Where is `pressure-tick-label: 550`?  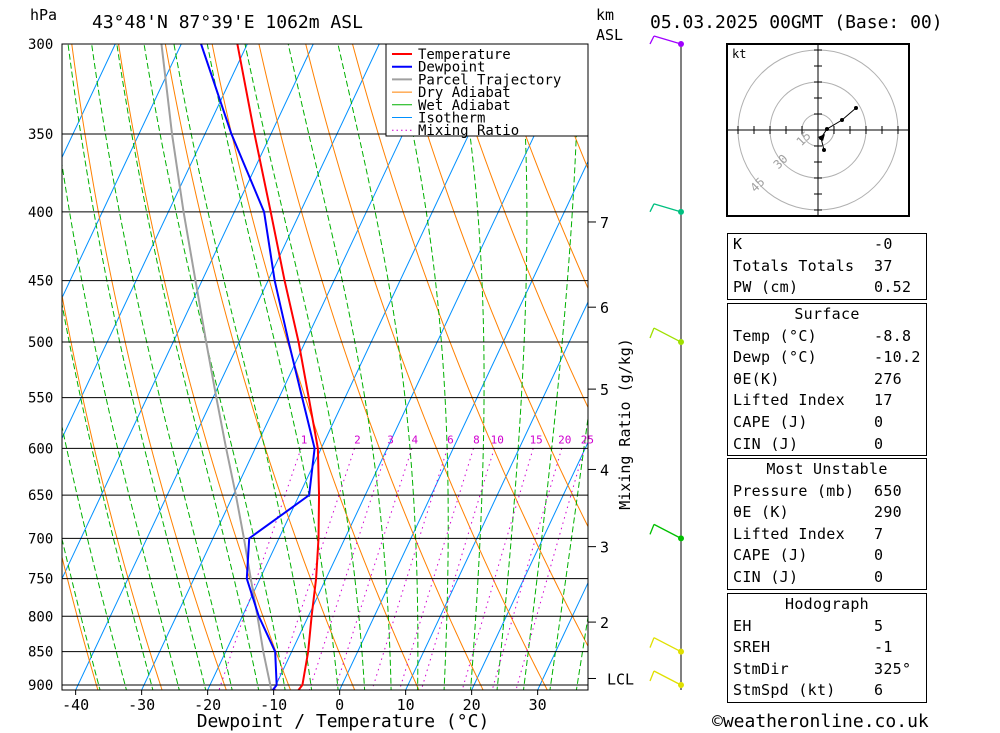
pressure-tick-label: 550 is located at coordinates (40, 399).